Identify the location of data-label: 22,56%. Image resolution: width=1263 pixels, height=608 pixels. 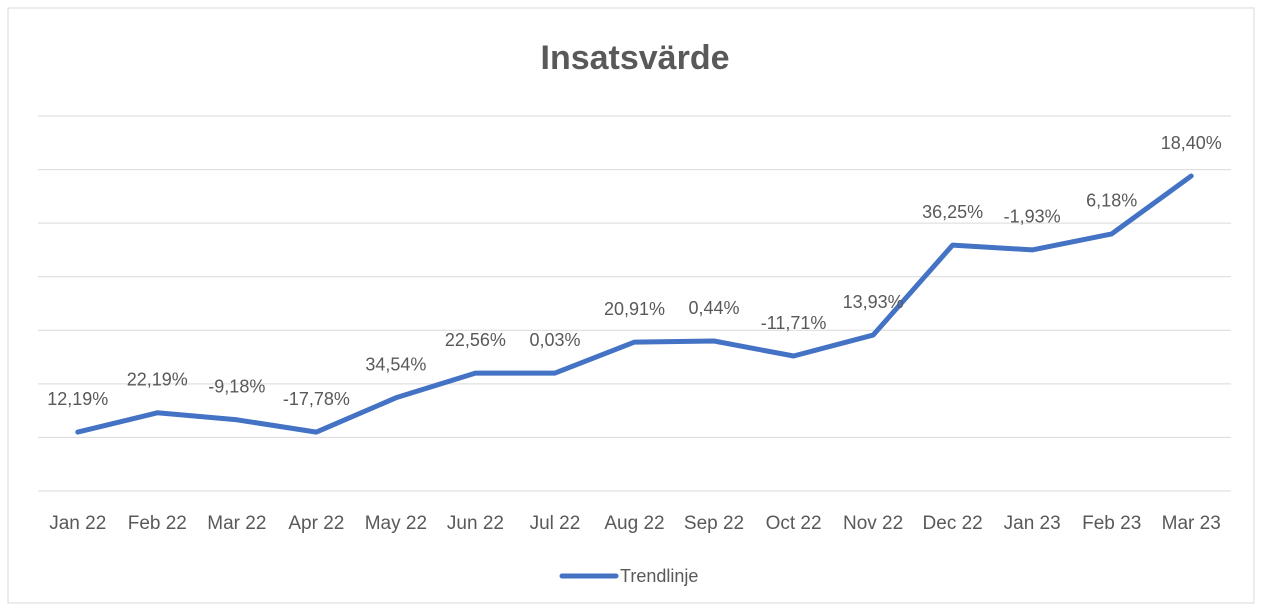
(475, 340).